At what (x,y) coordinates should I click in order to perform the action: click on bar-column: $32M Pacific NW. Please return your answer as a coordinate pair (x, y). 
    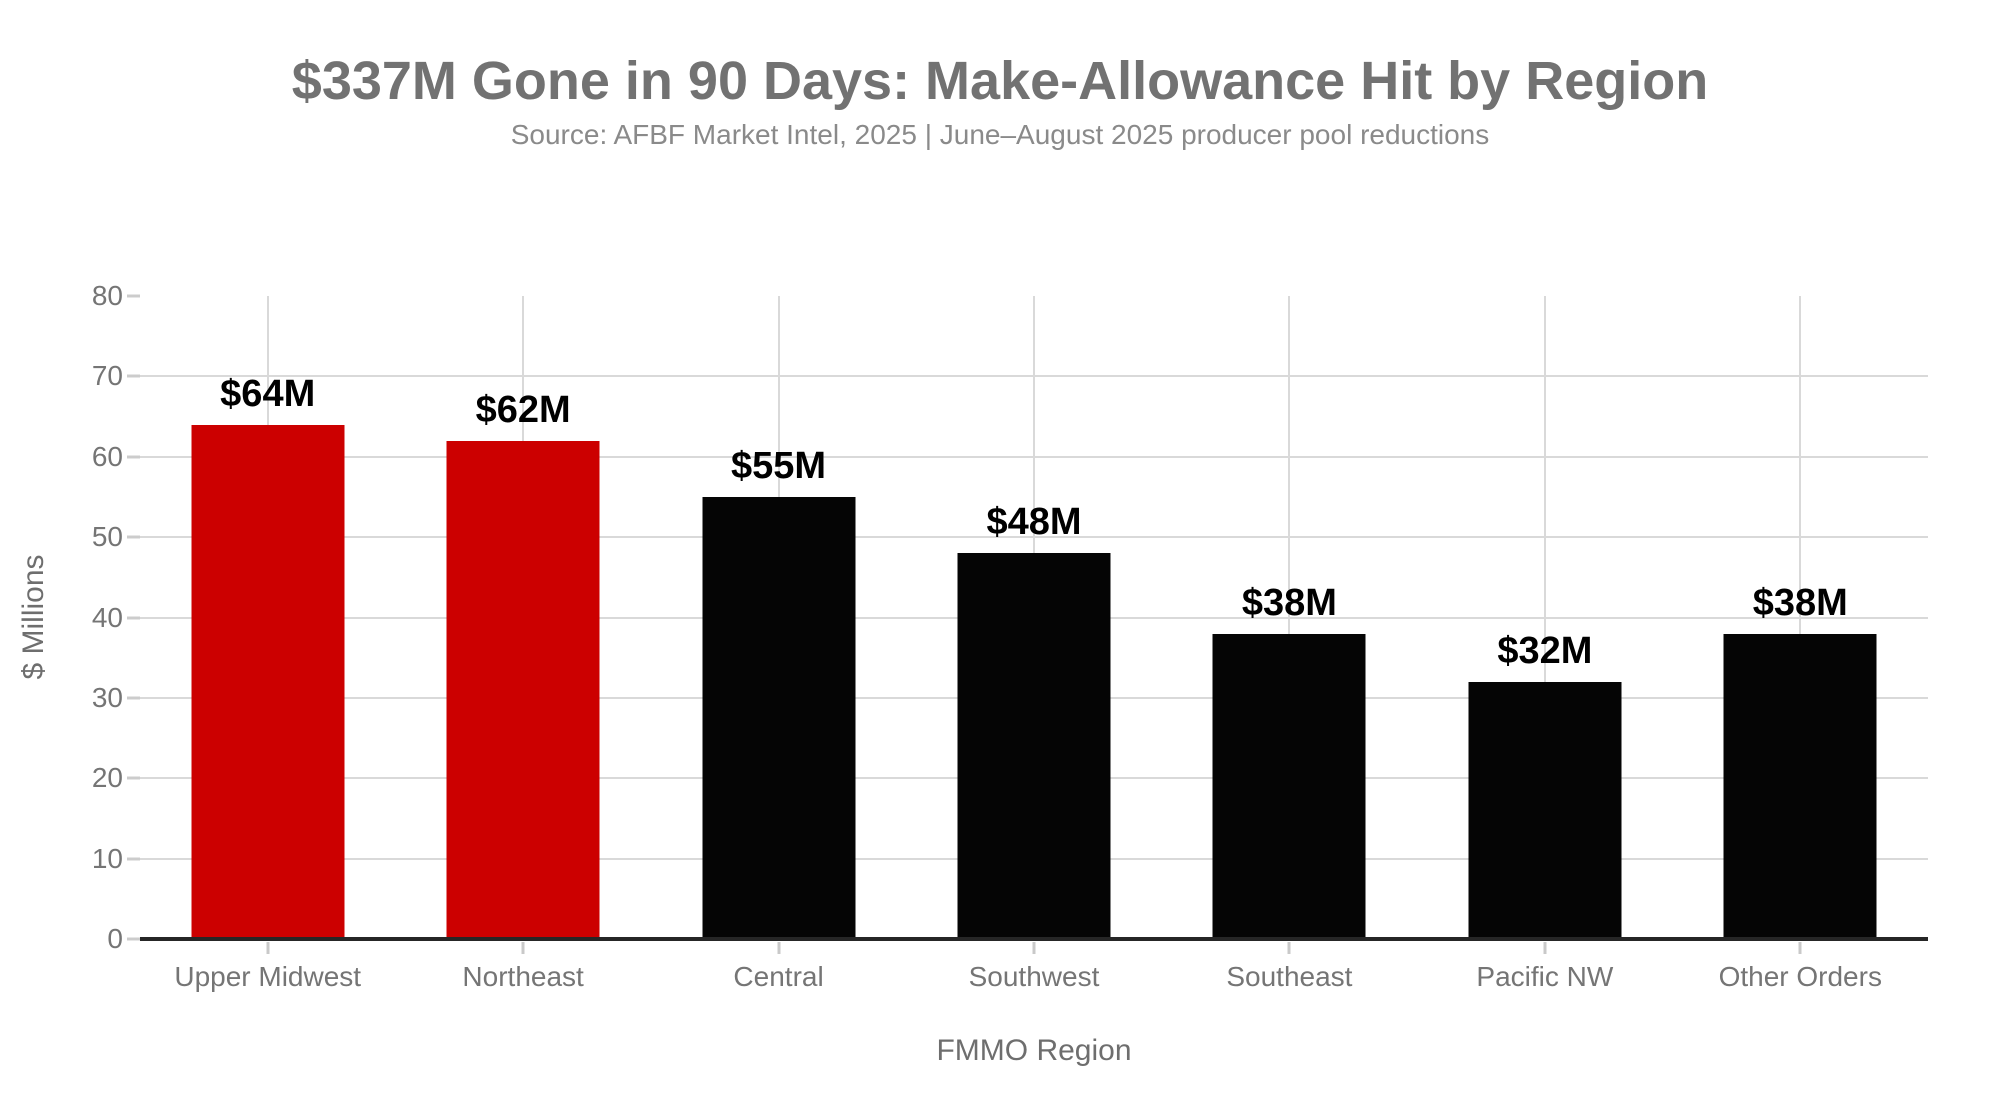
    Looking at the image, I should click on (1544, 644).